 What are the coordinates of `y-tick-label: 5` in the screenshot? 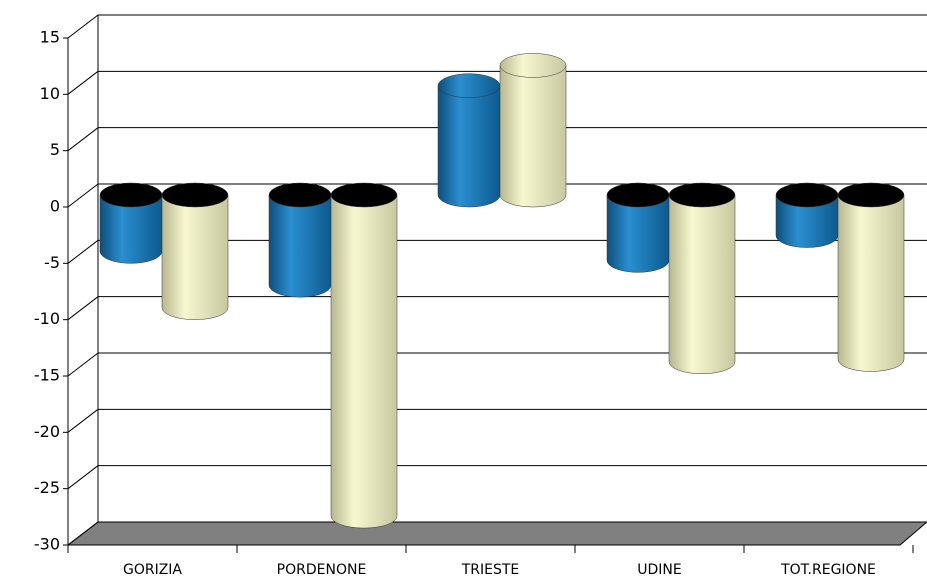 It's located at (55, 149).